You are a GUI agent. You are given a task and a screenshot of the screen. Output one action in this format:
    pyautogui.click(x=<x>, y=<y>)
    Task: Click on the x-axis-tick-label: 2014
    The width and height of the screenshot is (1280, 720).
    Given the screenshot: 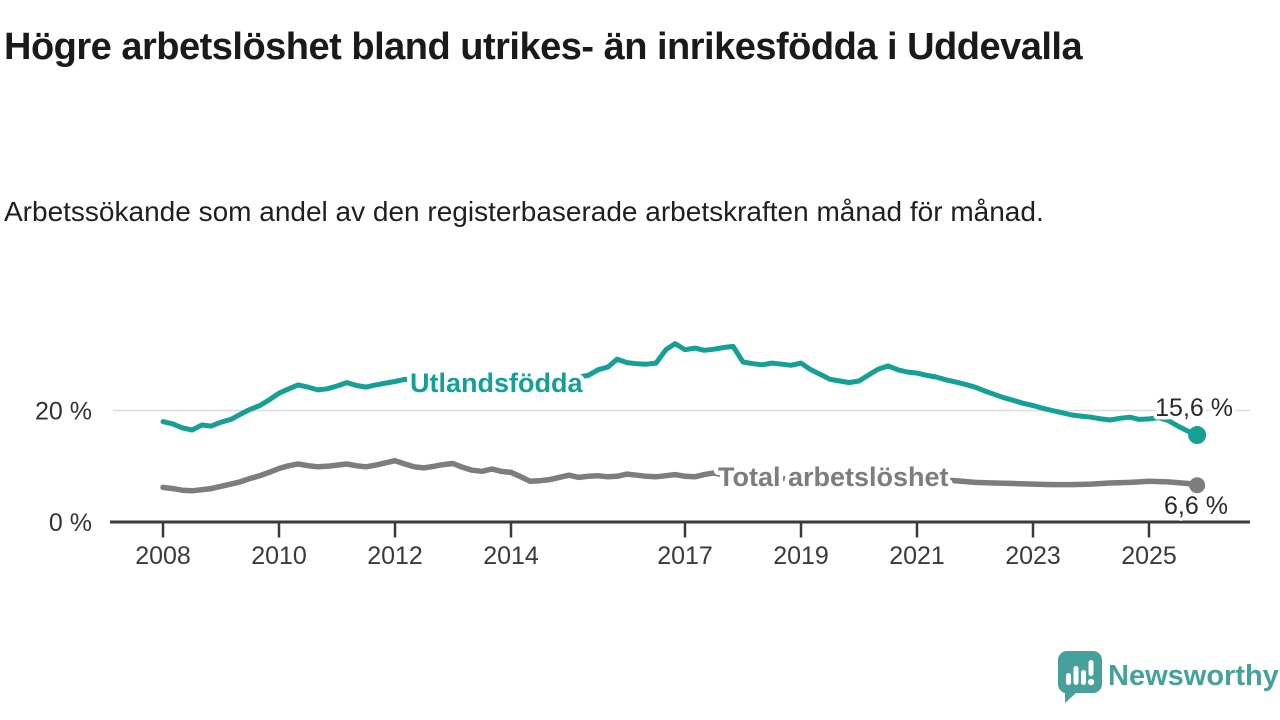 What is the action you would take?
    pyautogui.click(x=511, y=556)
    